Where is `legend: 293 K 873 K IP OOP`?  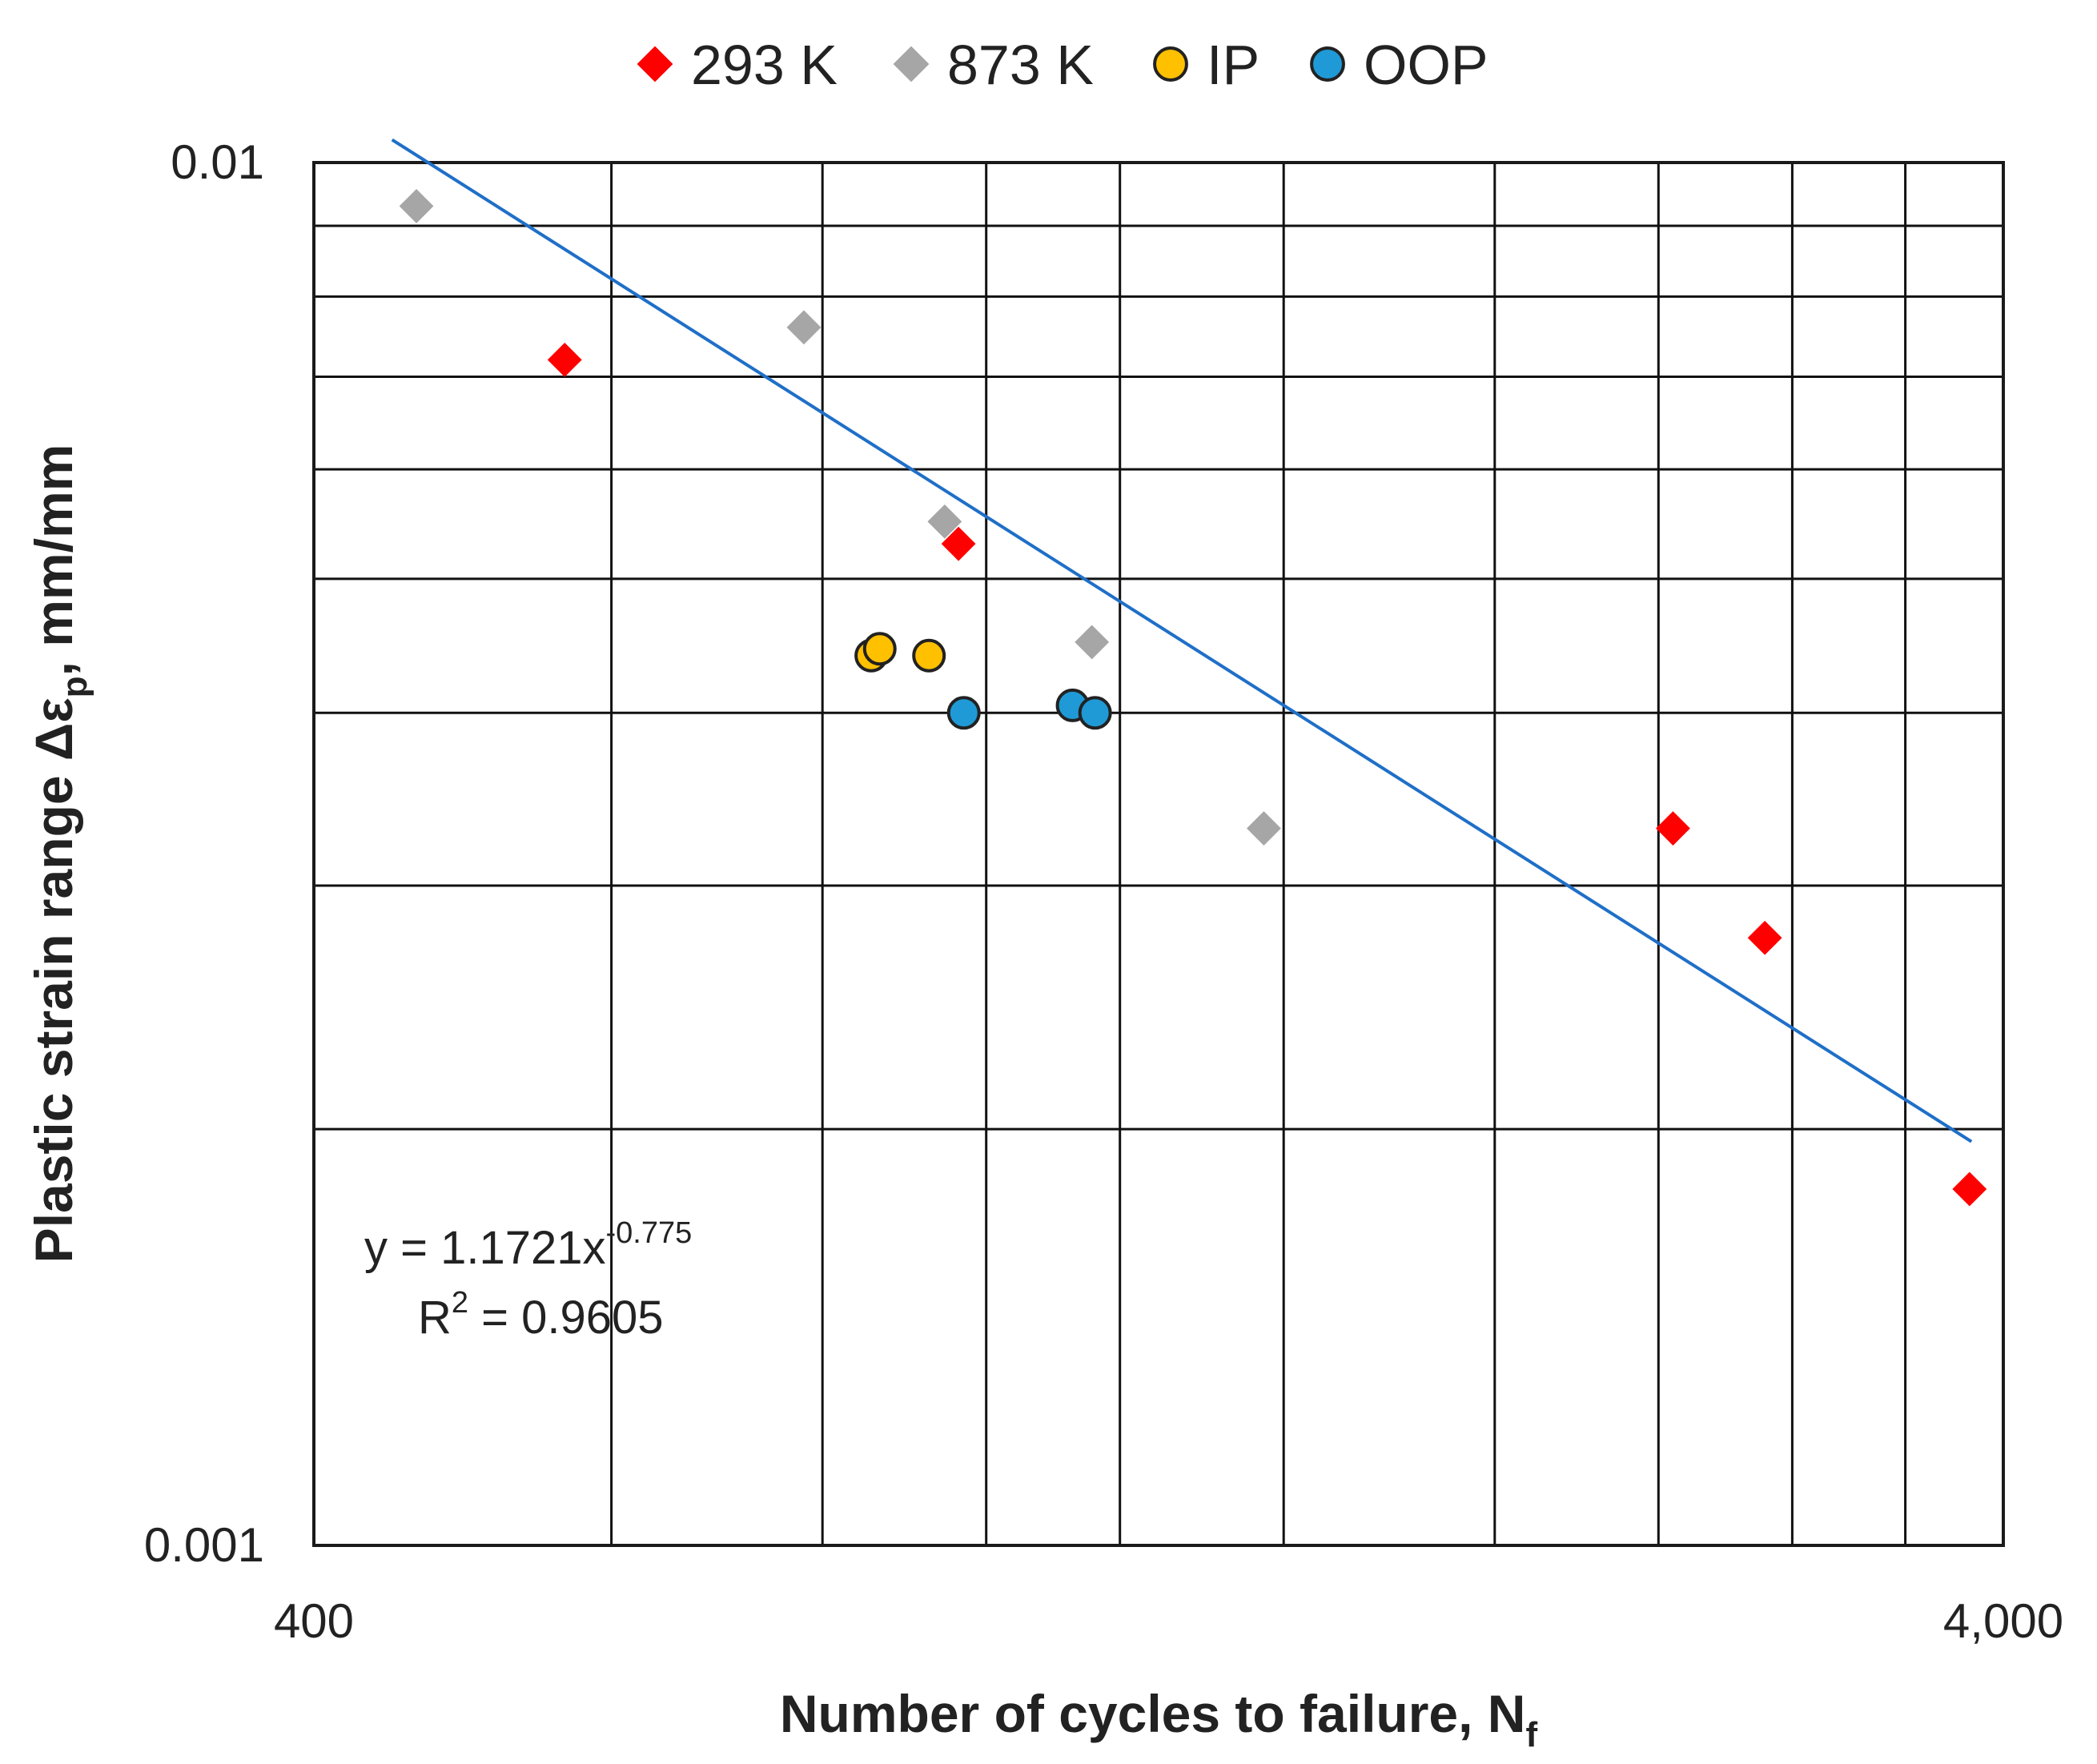
legend: 293 K 873 K IP OOP is located at coordinates (1062, 65).